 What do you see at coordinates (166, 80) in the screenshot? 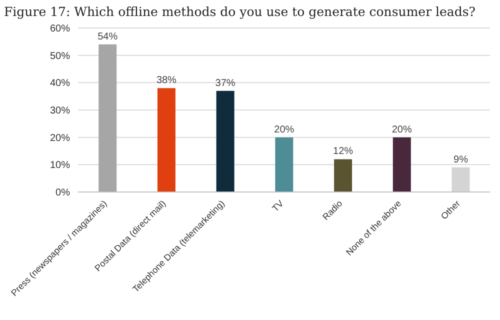
I see `data-label: 38%` at bounding box center [166, 80].